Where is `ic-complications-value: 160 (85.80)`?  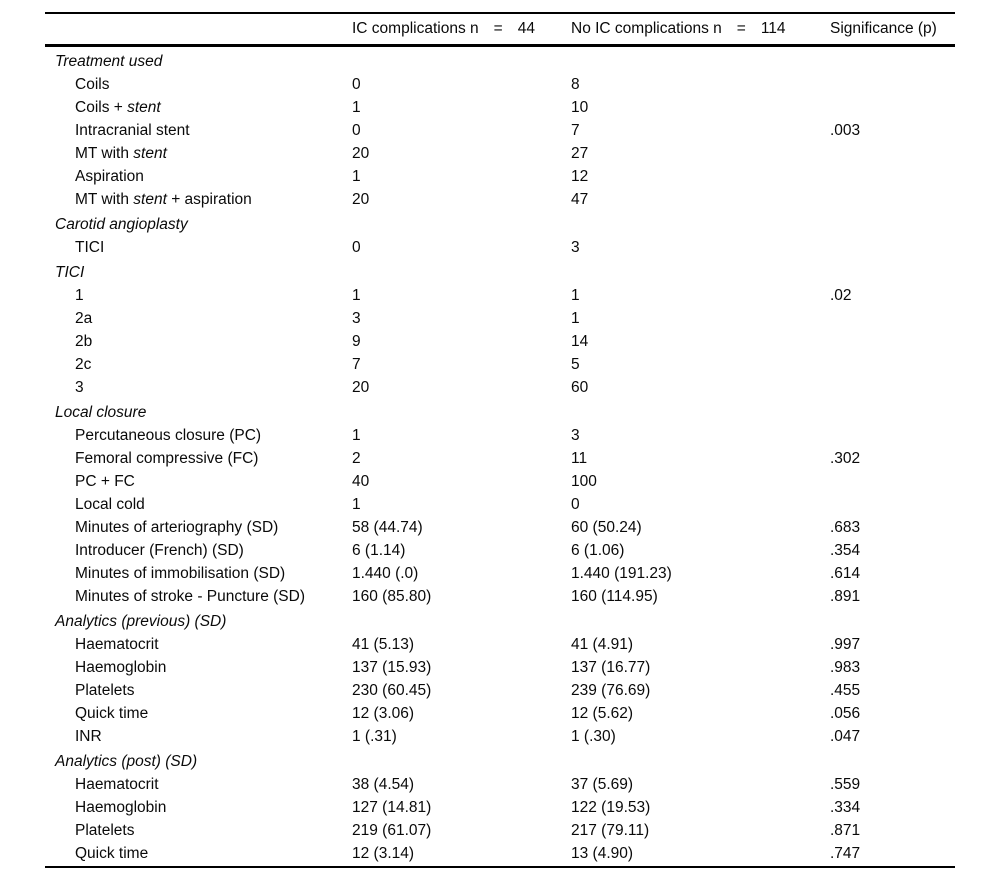
ic-complications-value: 160 (85.80) is located at coordinates (392, 596).